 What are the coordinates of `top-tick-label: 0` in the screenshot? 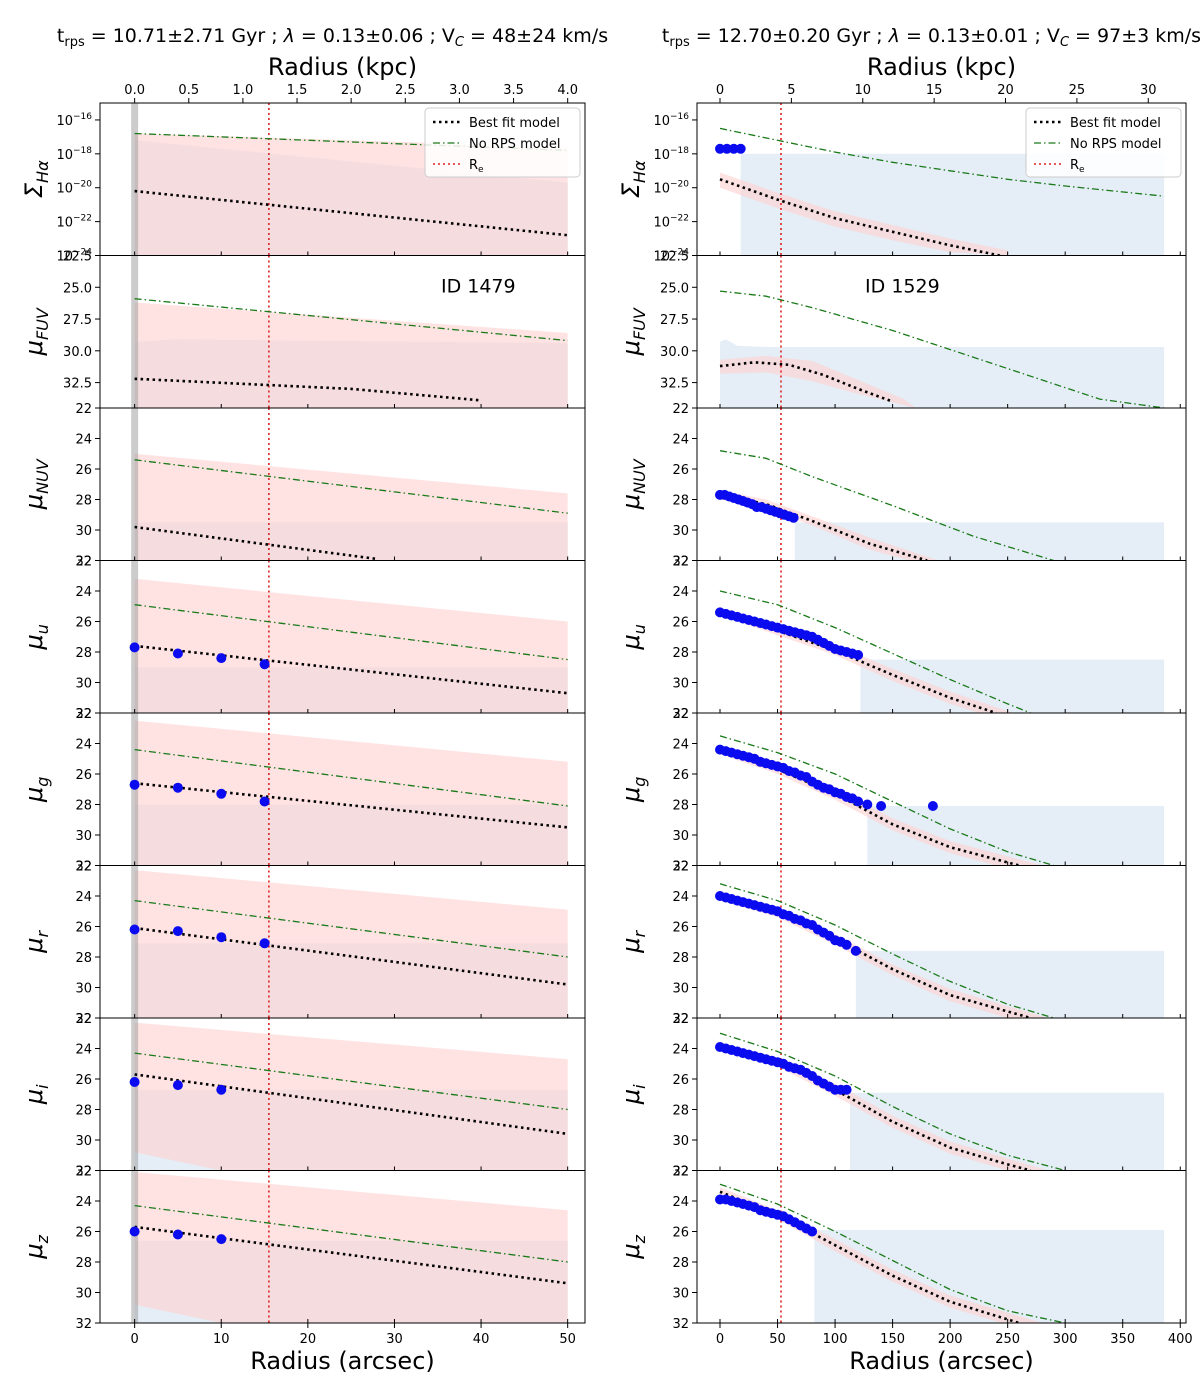 It's located at (720, 90).